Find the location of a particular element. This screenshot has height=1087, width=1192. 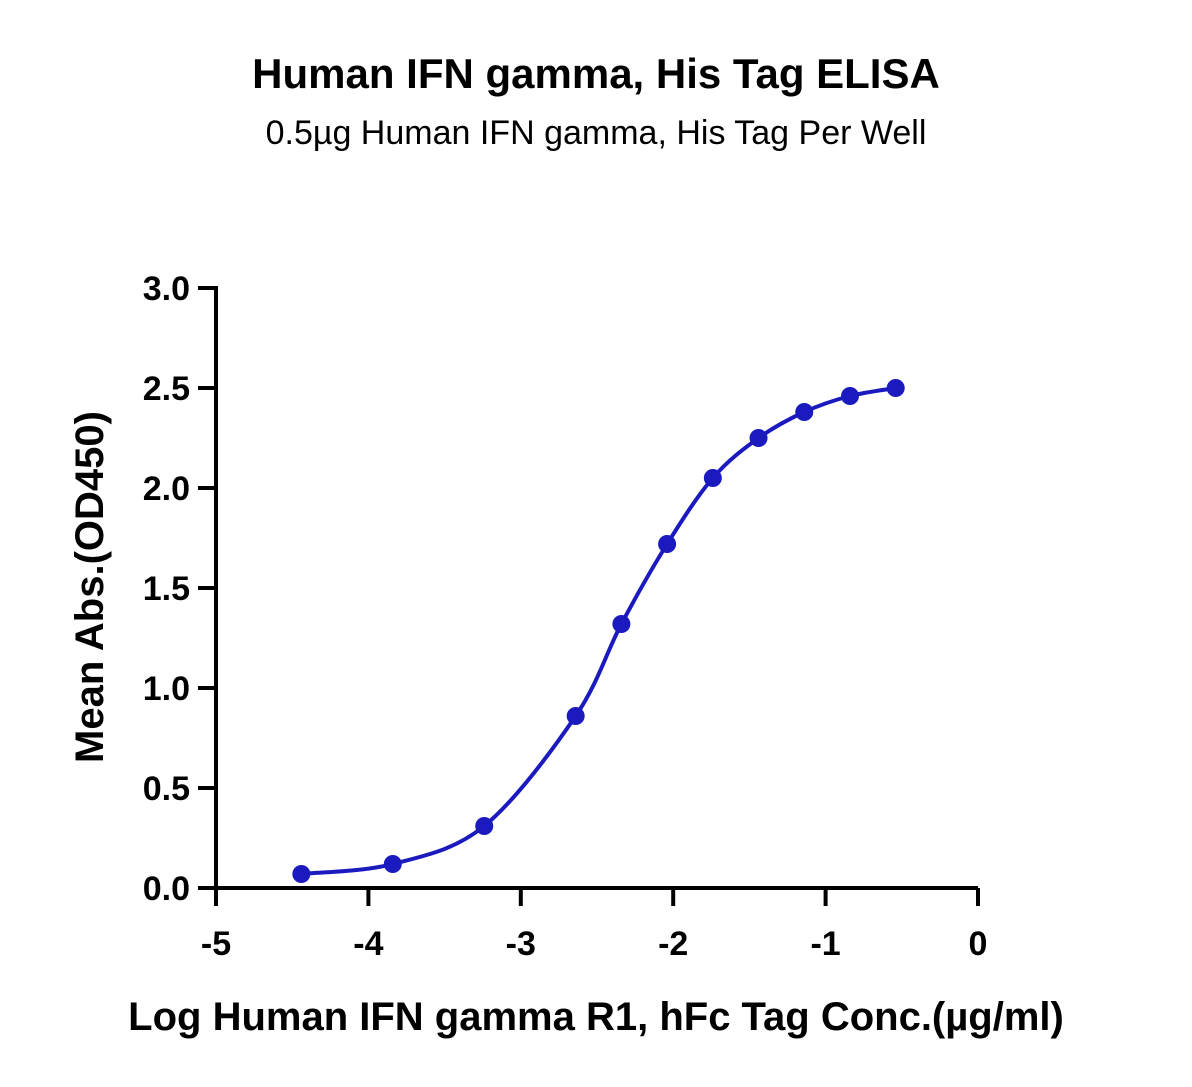

y-tick-label: 0.5 is located at coordinates (166, 789).